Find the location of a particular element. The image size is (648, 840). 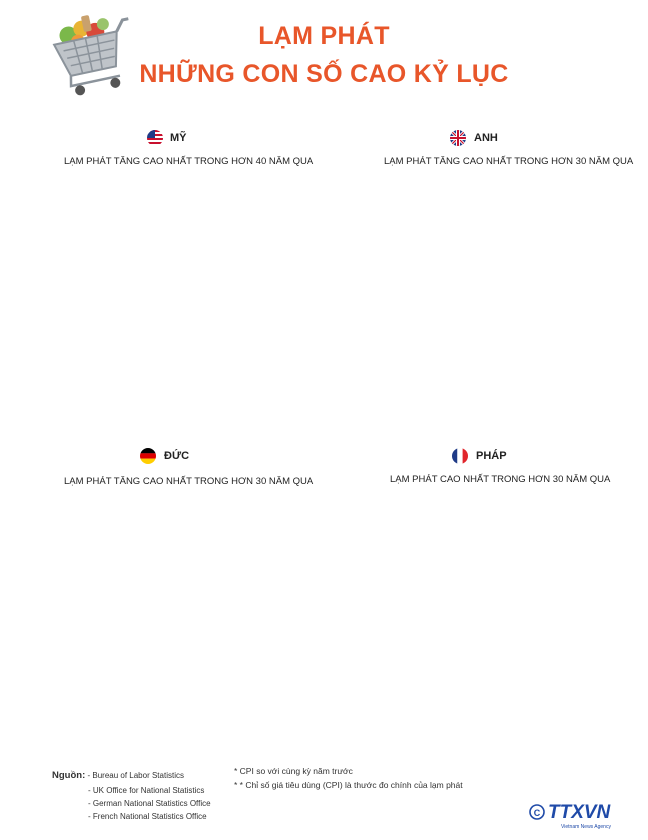

page-title-line2: NHỮNG CON SỐ CAO KỶ LỤC is located at coordinates (324, 74).